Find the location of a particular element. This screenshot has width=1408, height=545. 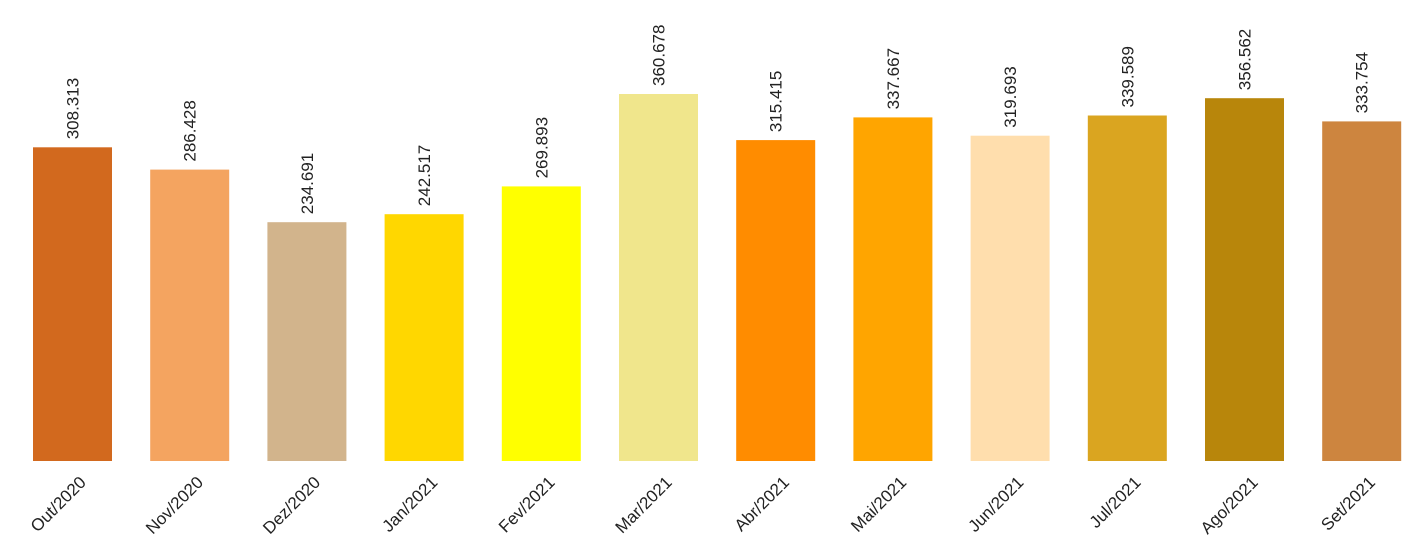

bar-abr-2021 is located at coordinates (776, 300).